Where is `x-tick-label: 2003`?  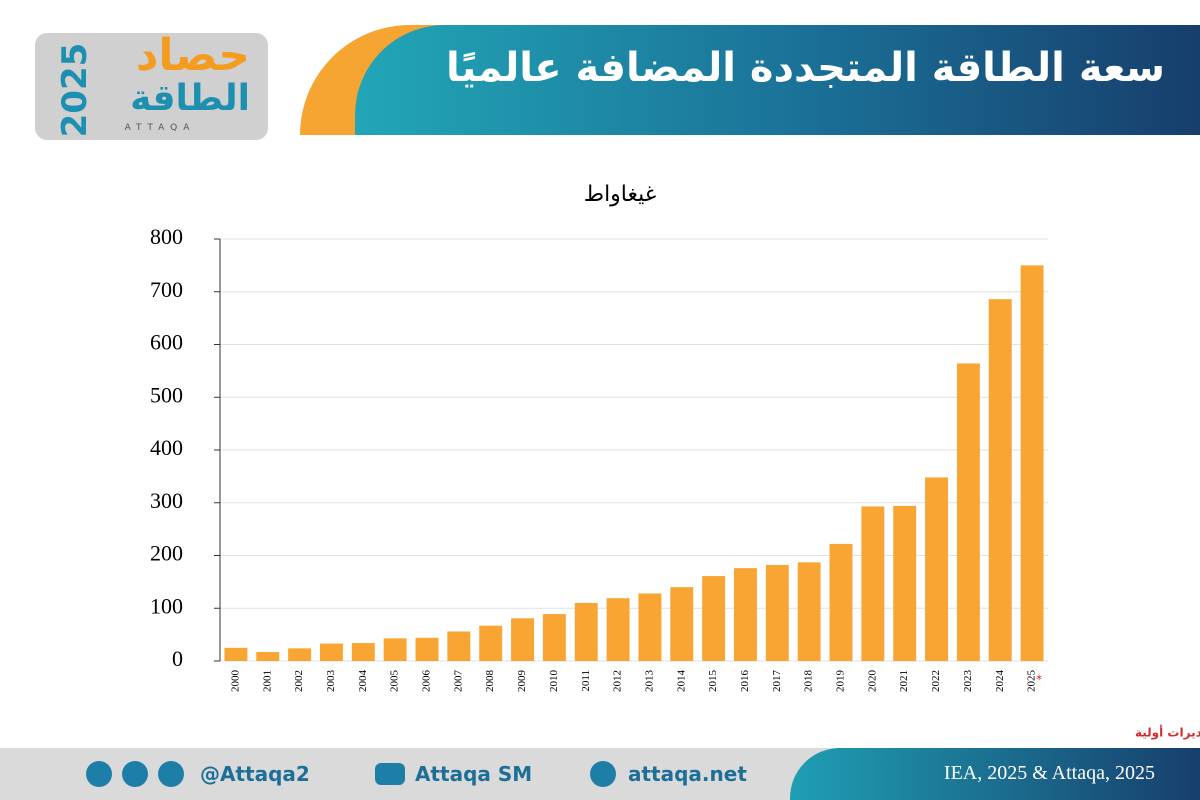 x-tick-label: 2003 is located at coordinates (331, 681).